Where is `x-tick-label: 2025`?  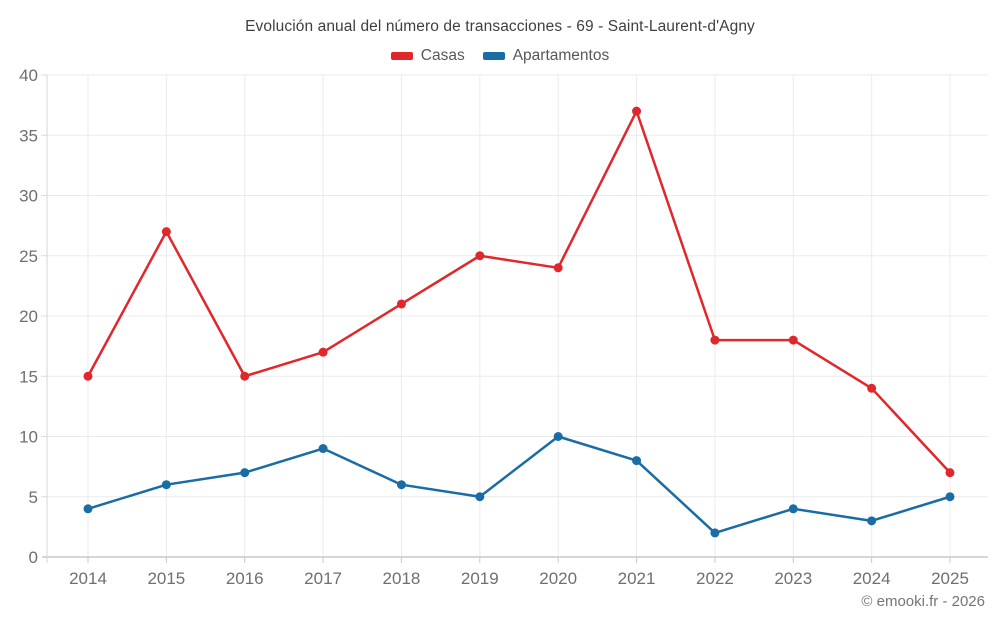 x-tick-label: 2025 is located at coordinates (950, 578).